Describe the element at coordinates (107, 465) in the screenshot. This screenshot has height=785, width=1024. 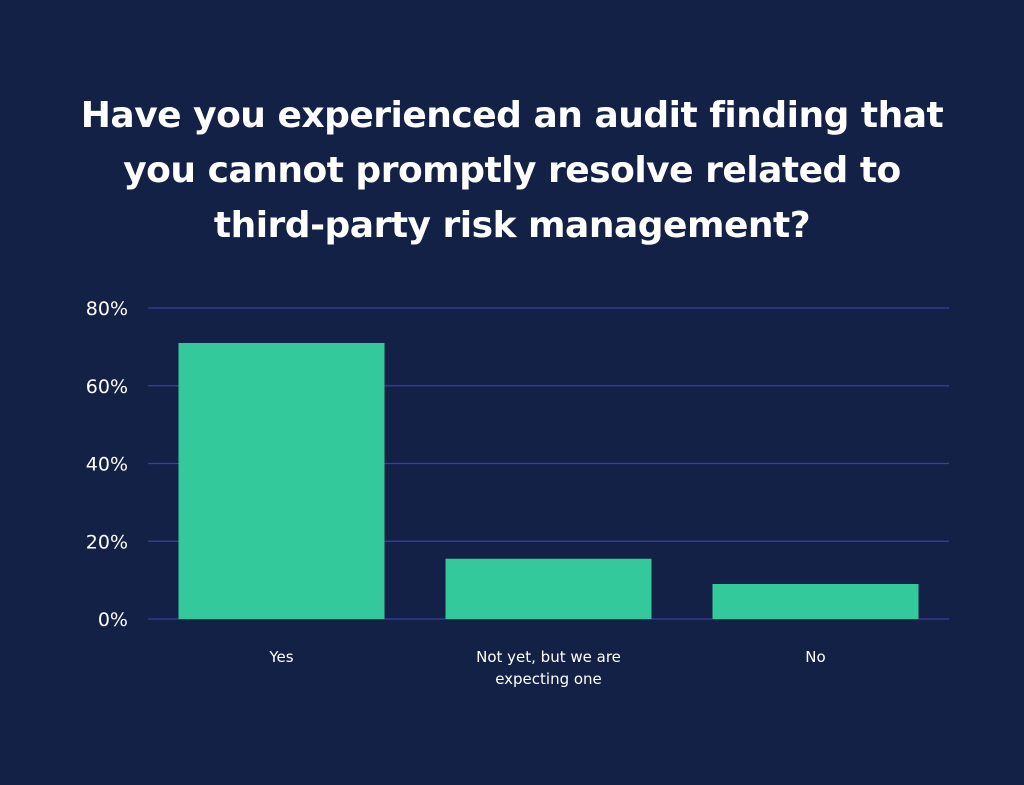
I see `y-tick-label: 40%` at that location.